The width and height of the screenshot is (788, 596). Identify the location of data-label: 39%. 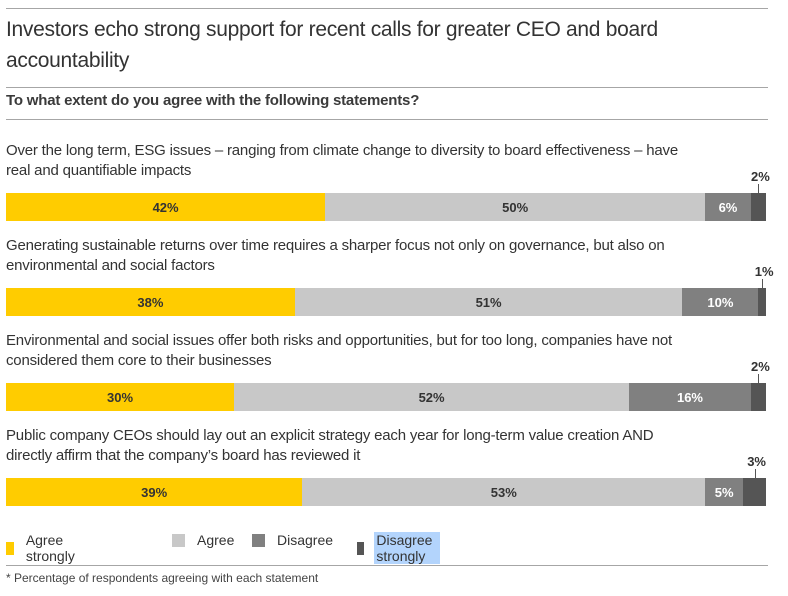
(154, 492).